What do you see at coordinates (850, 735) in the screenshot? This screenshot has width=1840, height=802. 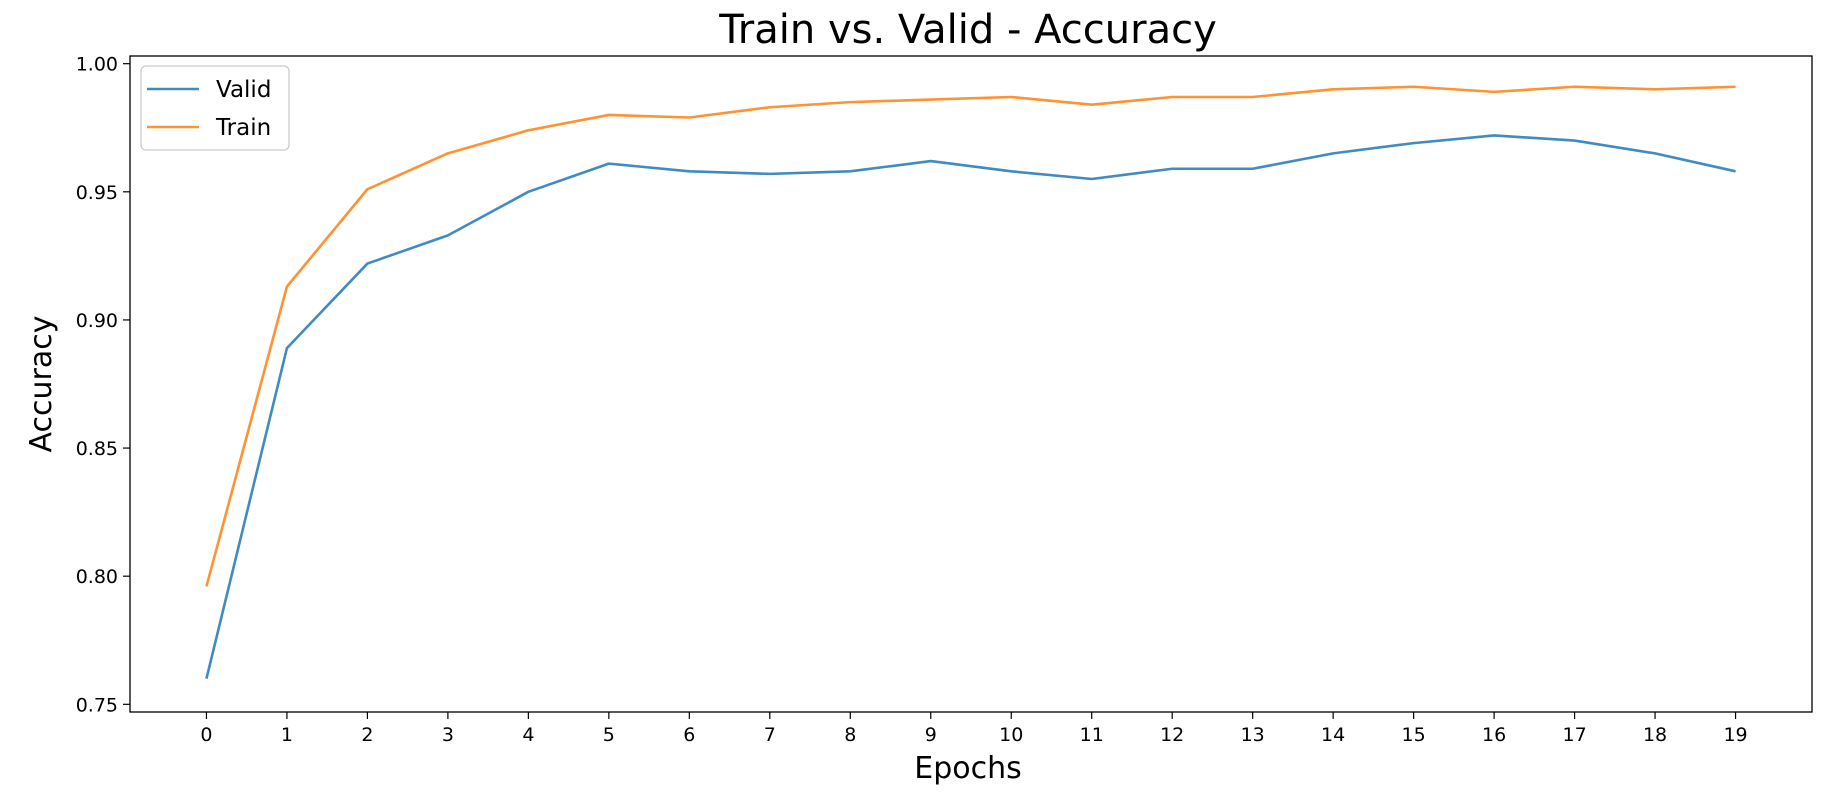 I see `x-tick-label: 8` at bounding box center [850, 735].